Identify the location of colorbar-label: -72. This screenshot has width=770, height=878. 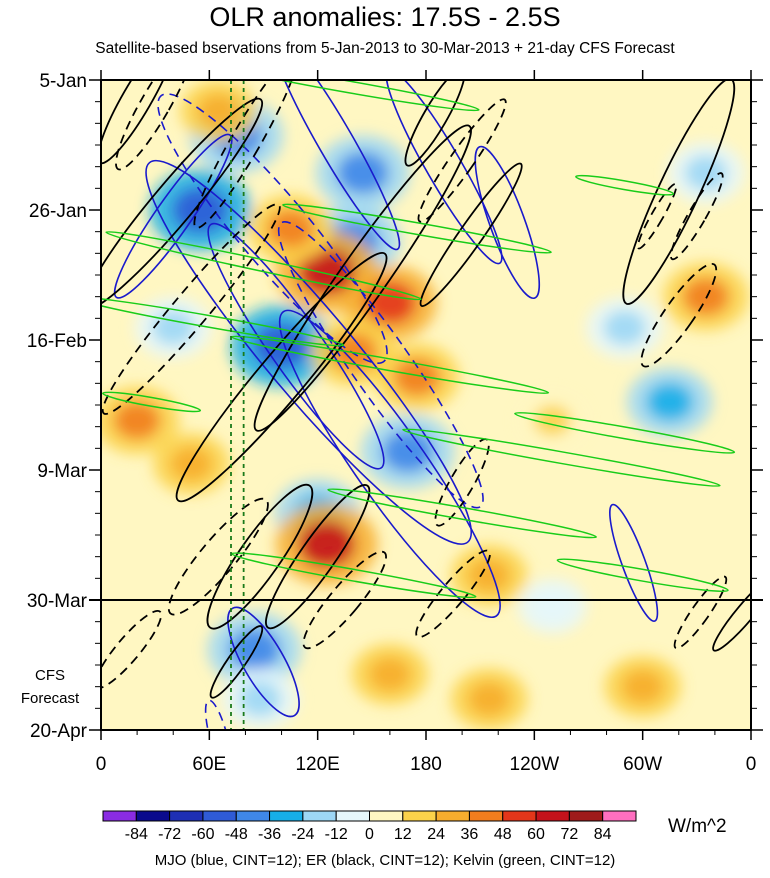
(169, 834).